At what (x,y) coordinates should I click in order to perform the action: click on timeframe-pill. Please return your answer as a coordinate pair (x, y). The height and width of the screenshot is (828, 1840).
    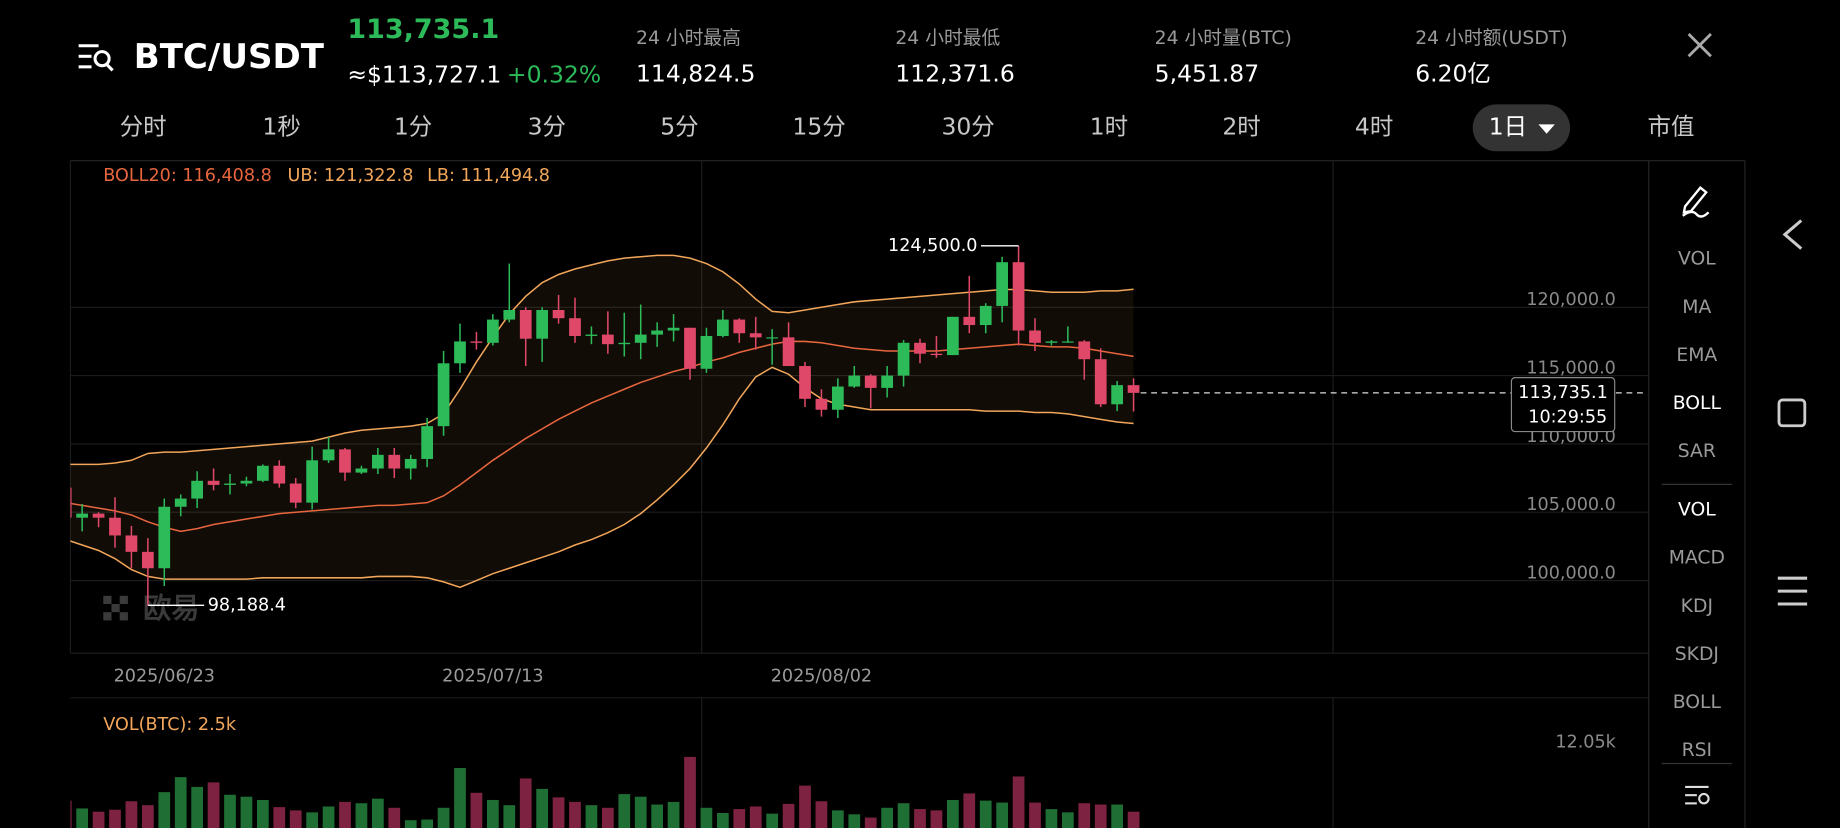
    Looking at the image, I should click on (1521, 128).